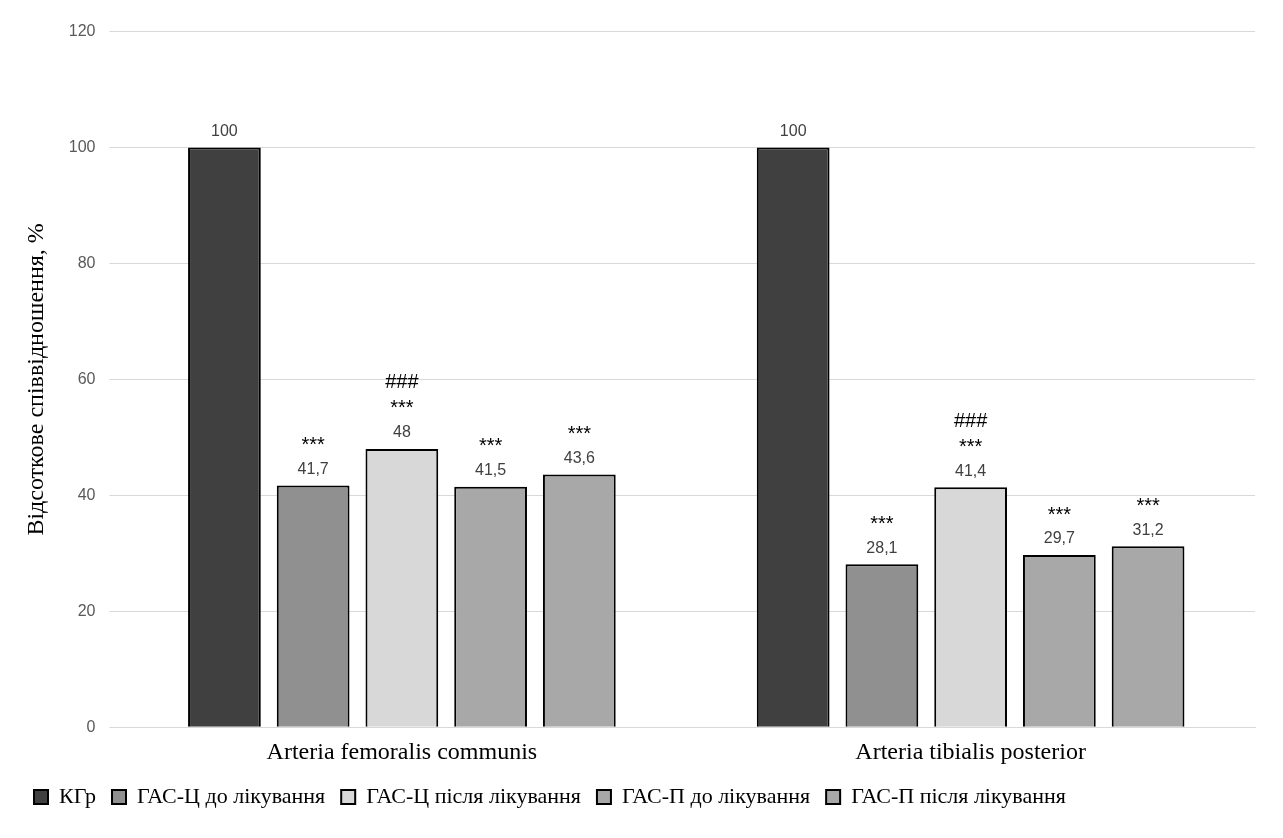  What do you see at coordinates (231, 795) in the screenshot?
I see `legend-label: ГАС-Ц до лікування` at bounding box center [231, 795].